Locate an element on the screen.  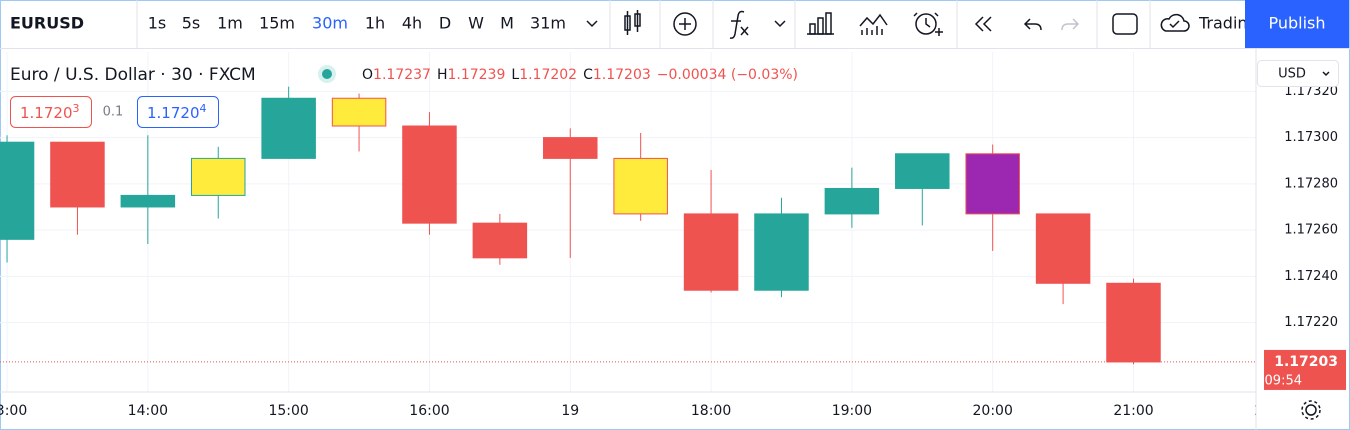
trading-panel-button: Trading is located at coordinates (1209, 23).